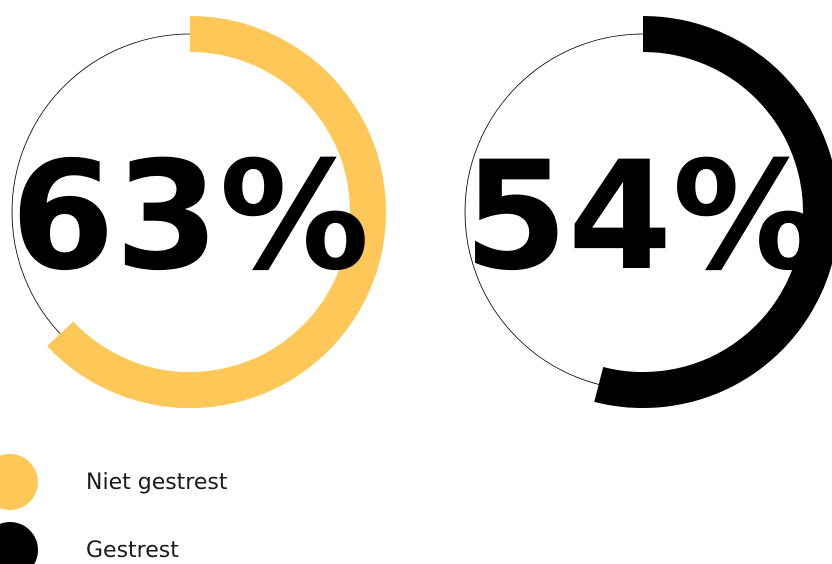  Describe the element at coordinates (157, 482) in the screenshot. I see `legend-label-niet-gestrest: Niet gestrest` at that location.